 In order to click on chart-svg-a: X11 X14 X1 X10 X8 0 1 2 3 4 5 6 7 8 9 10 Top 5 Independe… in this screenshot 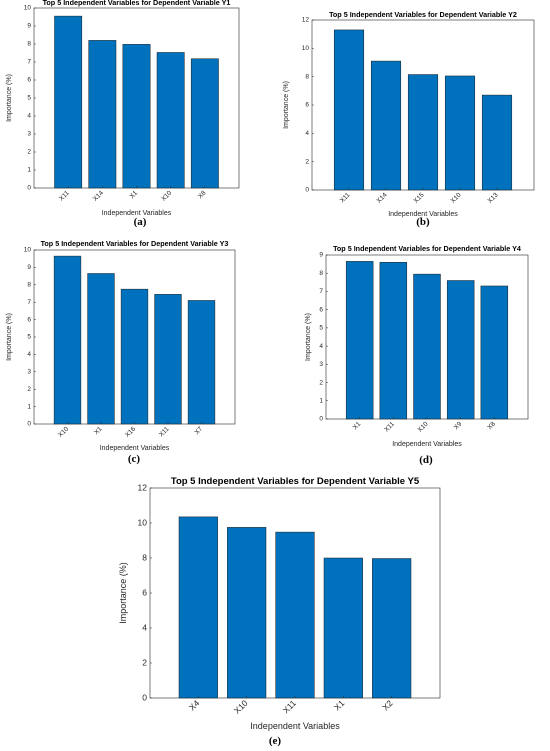, I will do `click(123, 108)`.